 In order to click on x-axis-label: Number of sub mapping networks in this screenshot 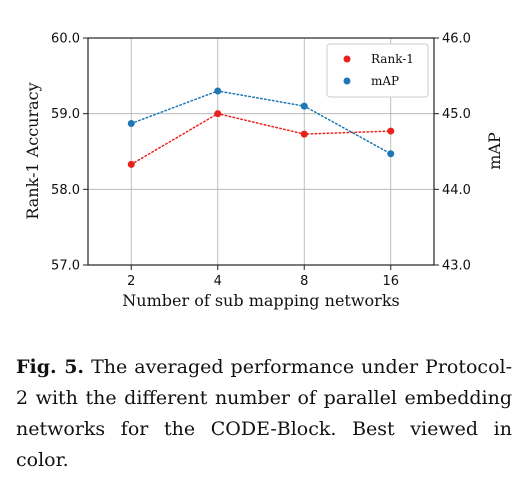, I will do `click(260, 300)`.